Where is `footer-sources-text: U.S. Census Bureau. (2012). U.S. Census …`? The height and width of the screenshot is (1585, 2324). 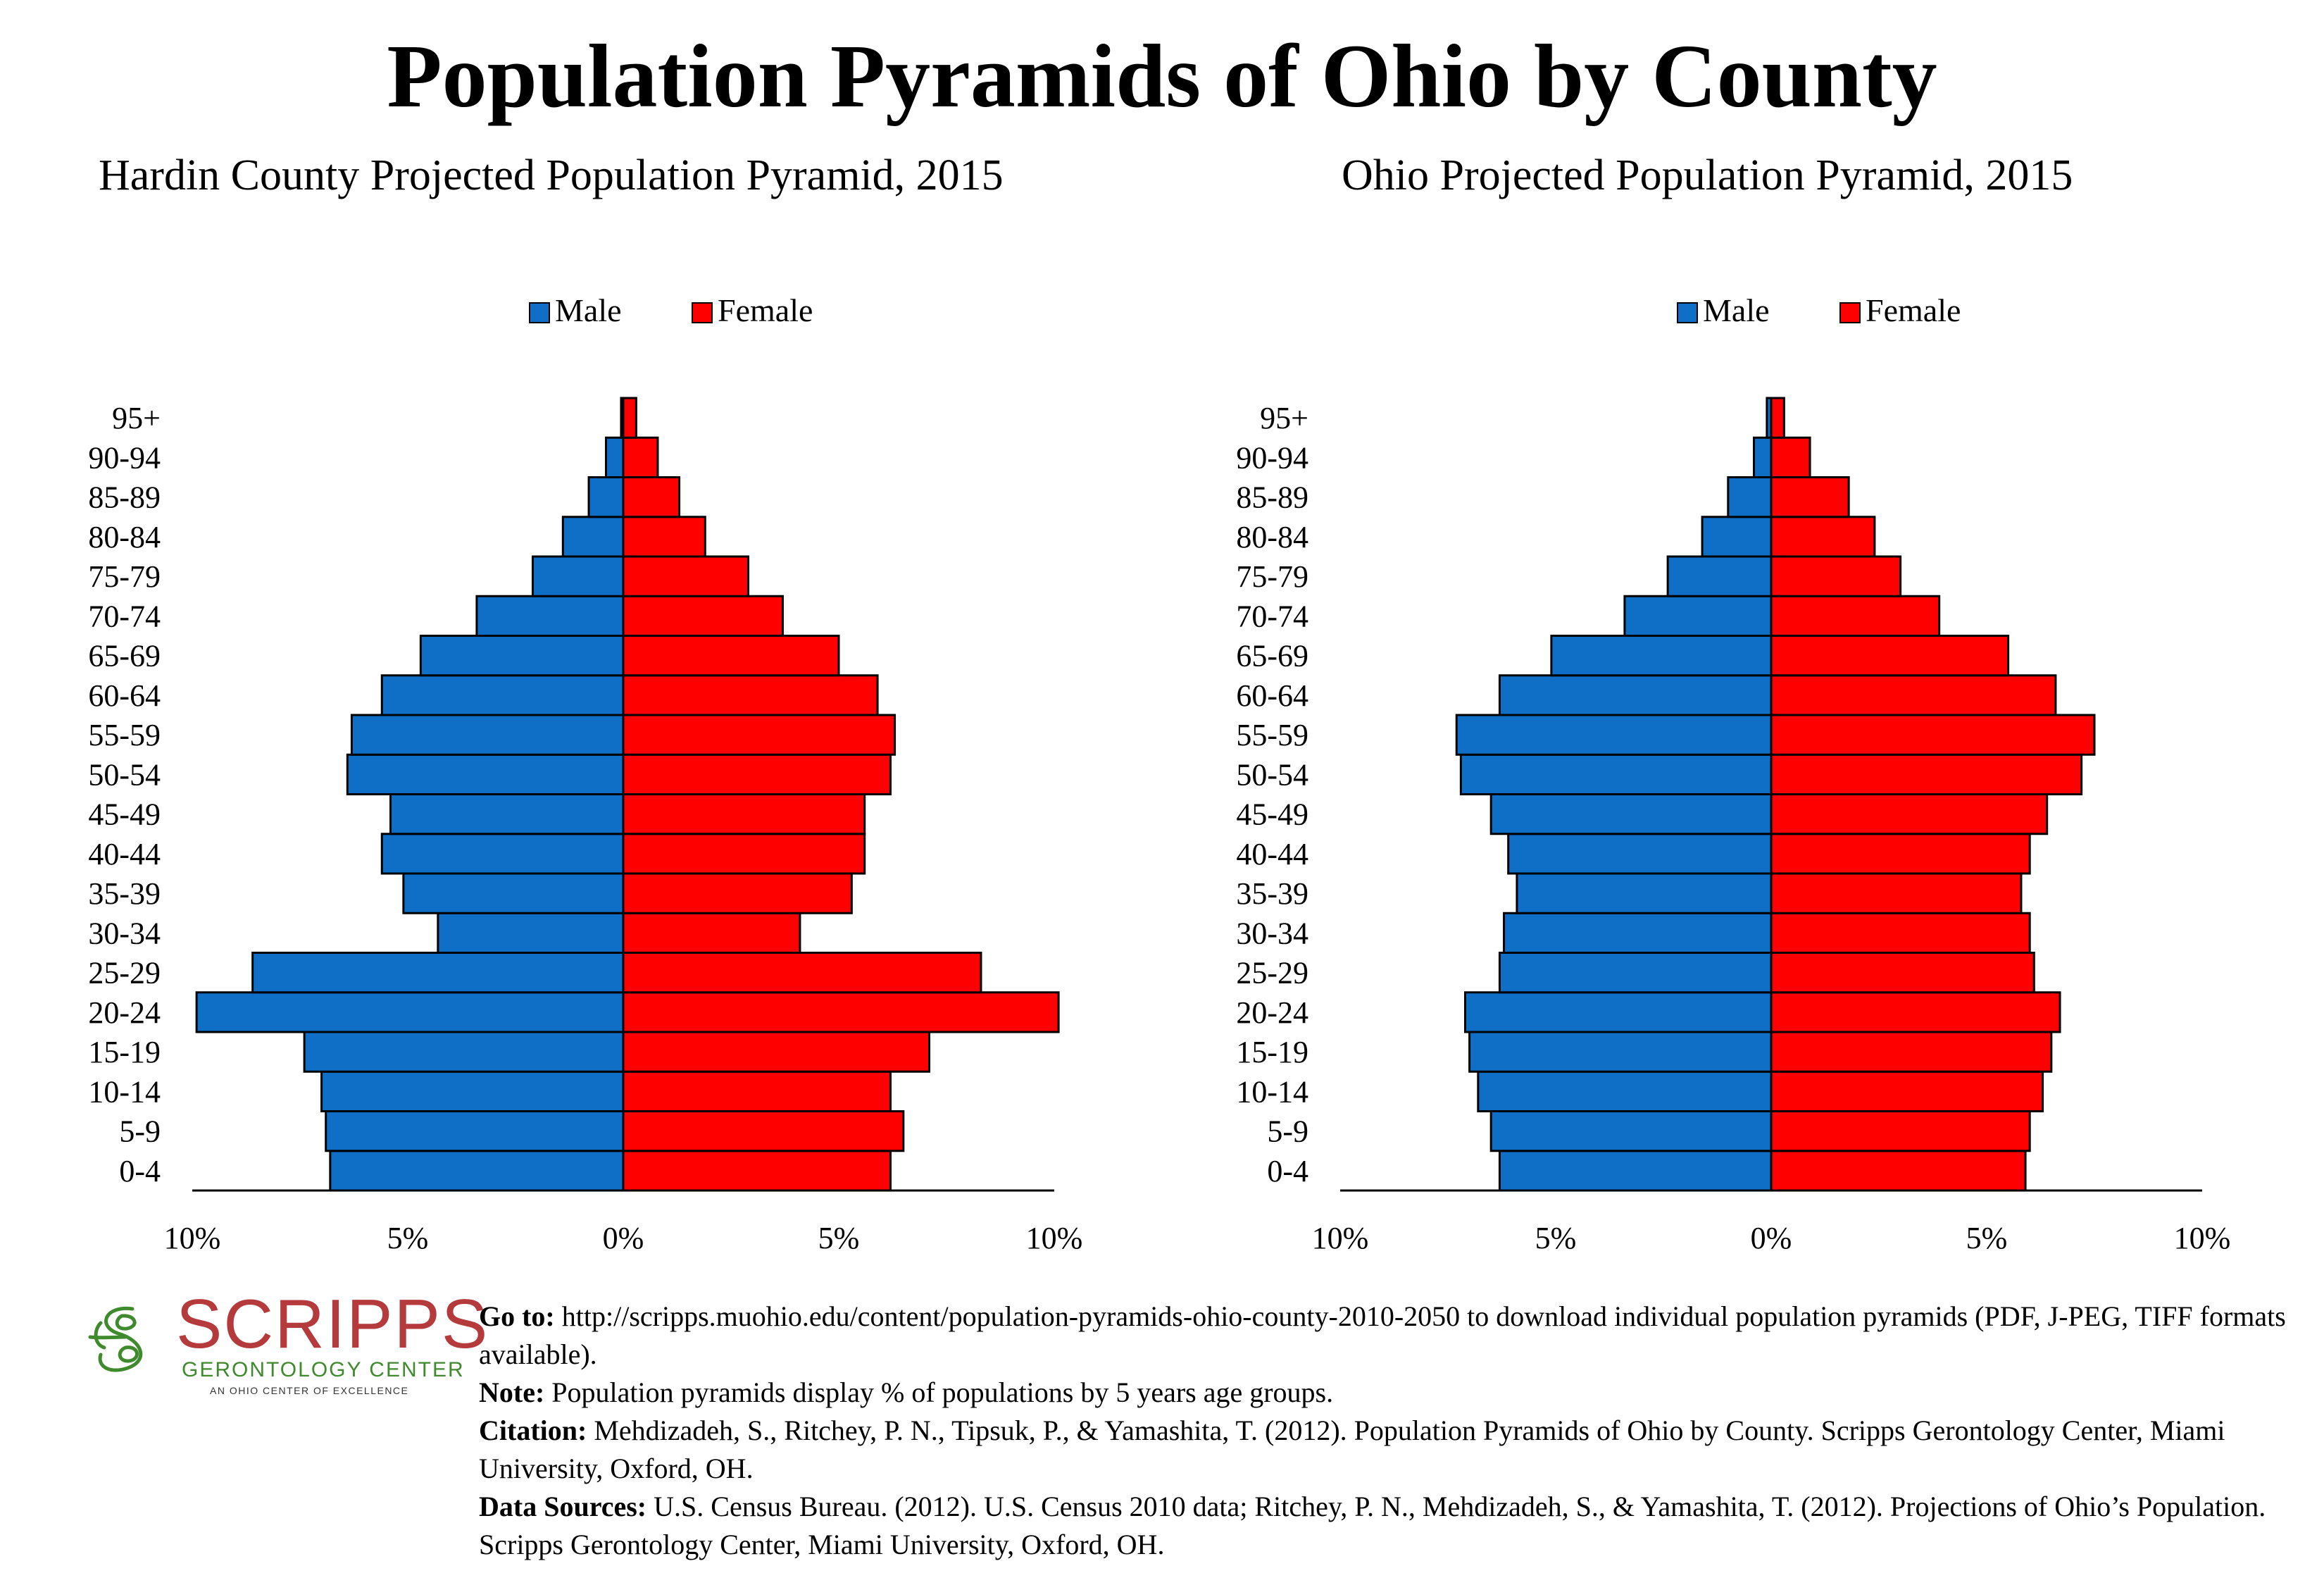 footer-sources-text: U.S. Census Bureau. (2012). U.S. Census … is located at coordinates (1372, 1525).